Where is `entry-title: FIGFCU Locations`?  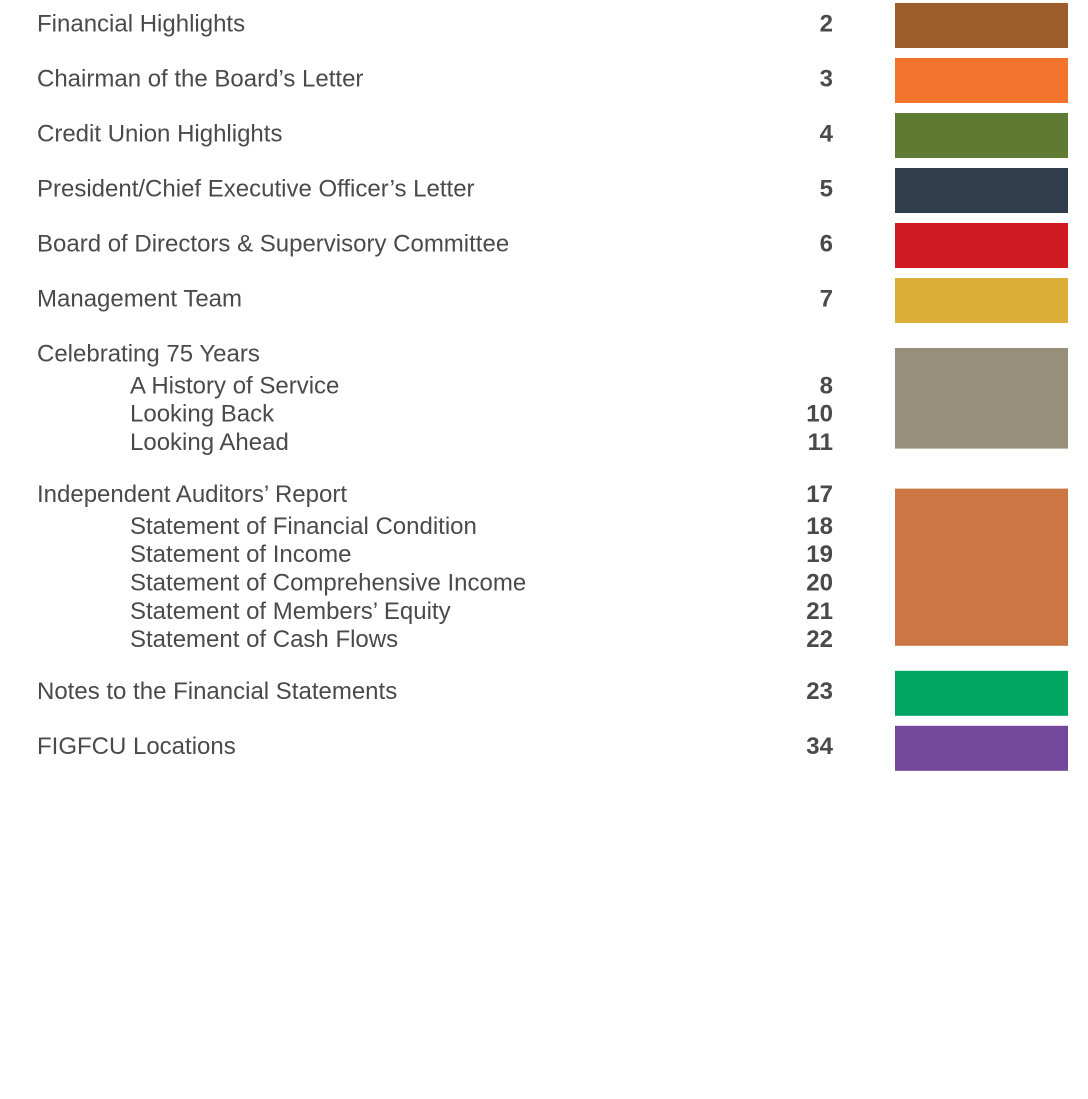
entry-title: FIGFCU Locations is located at coordinates (136, 746).